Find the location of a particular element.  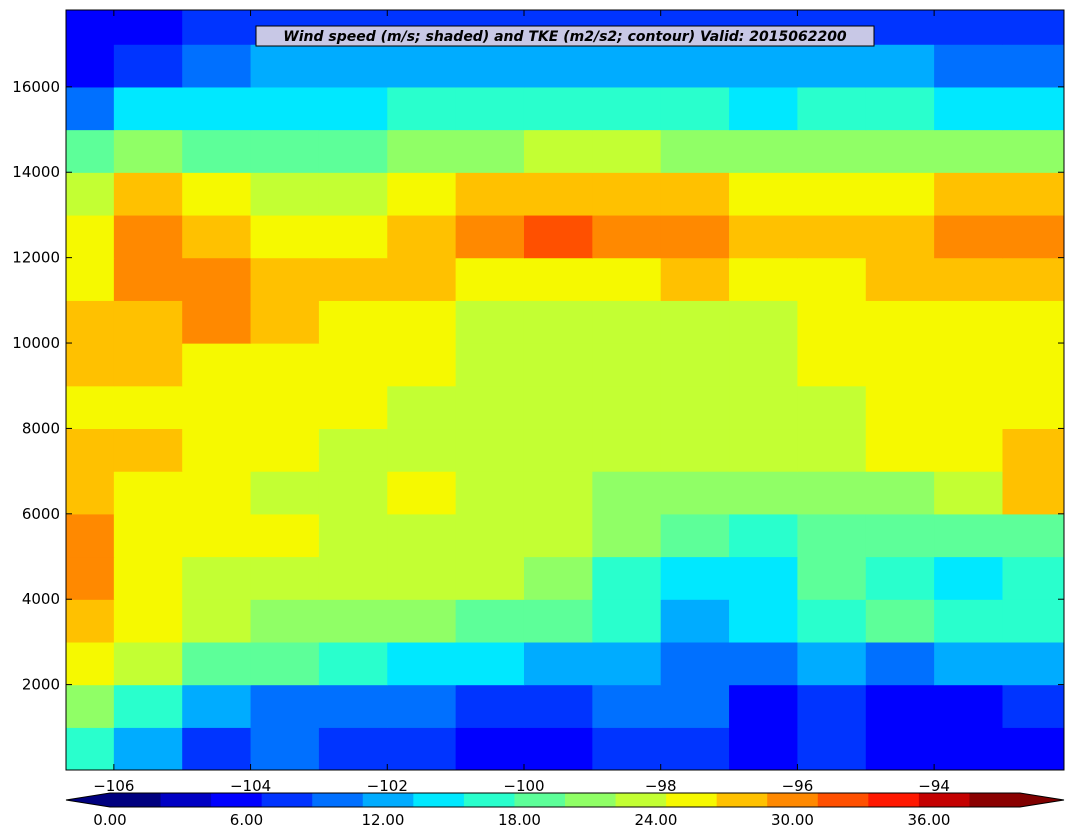

x-tick-label: −100 is located at coordinates (523, 786).